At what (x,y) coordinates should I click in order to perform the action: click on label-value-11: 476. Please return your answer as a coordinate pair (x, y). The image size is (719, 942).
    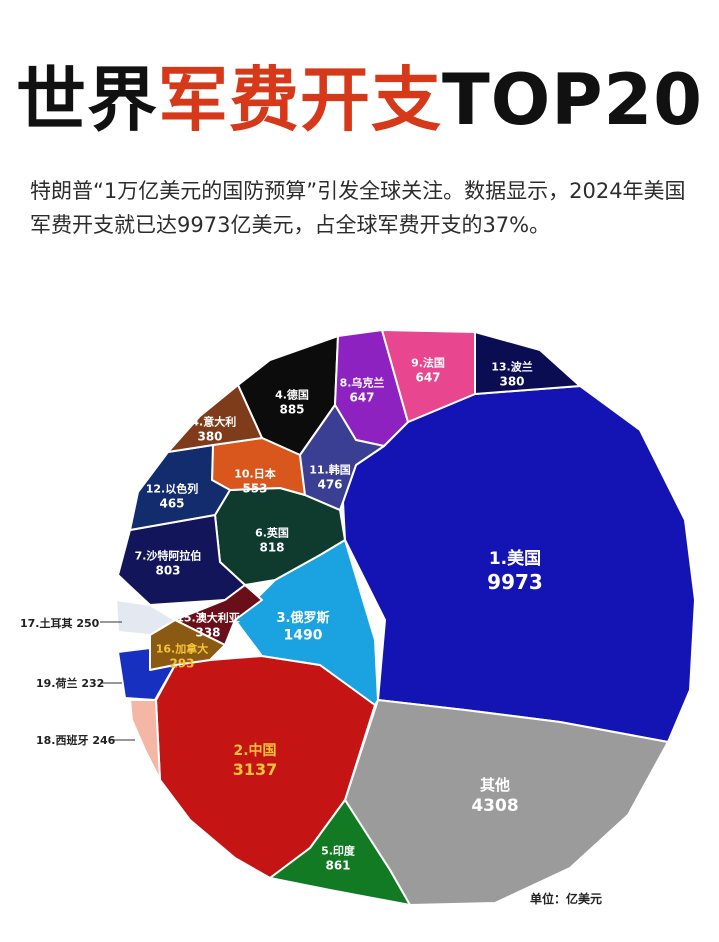
    Looking at the image, I should click on (329, 484).